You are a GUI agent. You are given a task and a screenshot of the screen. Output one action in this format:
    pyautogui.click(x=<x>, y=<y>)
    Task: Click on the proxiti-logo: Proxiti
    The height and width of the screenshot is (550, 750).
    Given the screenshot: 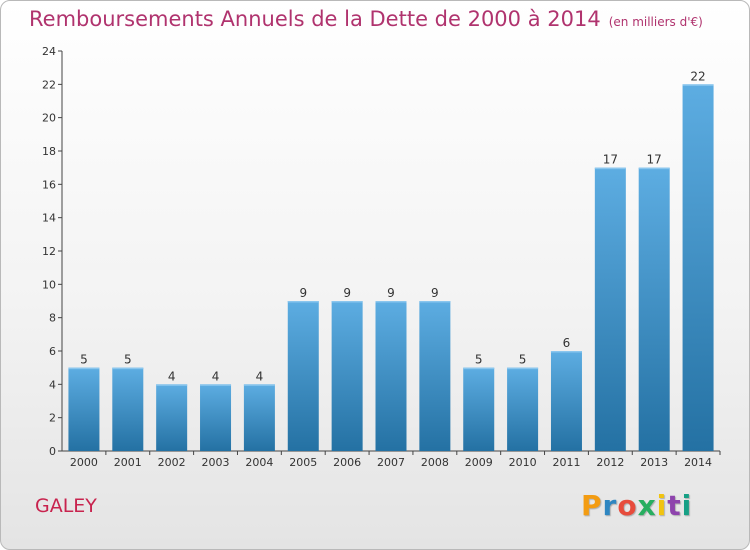 What is the action you would take?
    pyautogui.click(x=636, y=505)
    